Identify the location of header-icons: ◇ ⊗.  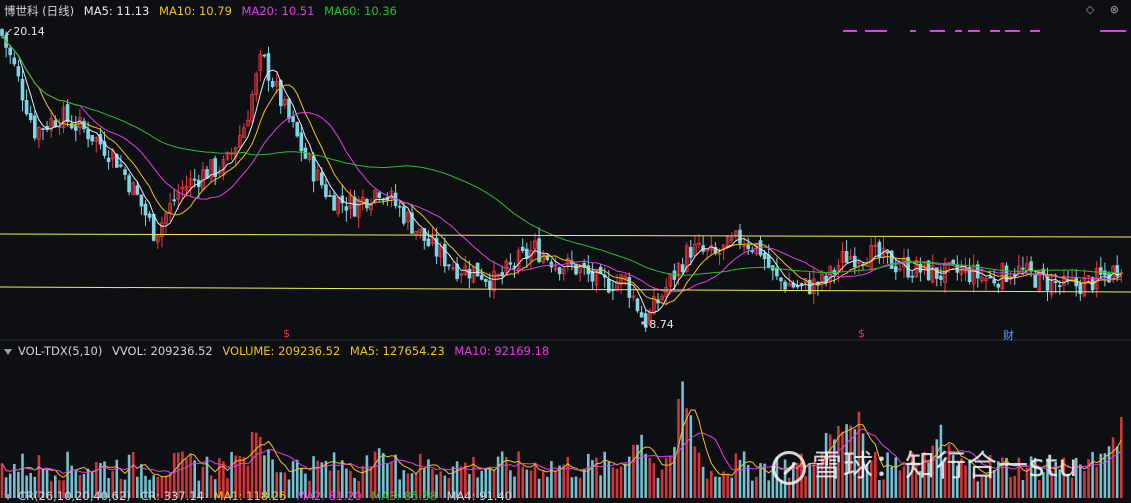
(1105, 9).